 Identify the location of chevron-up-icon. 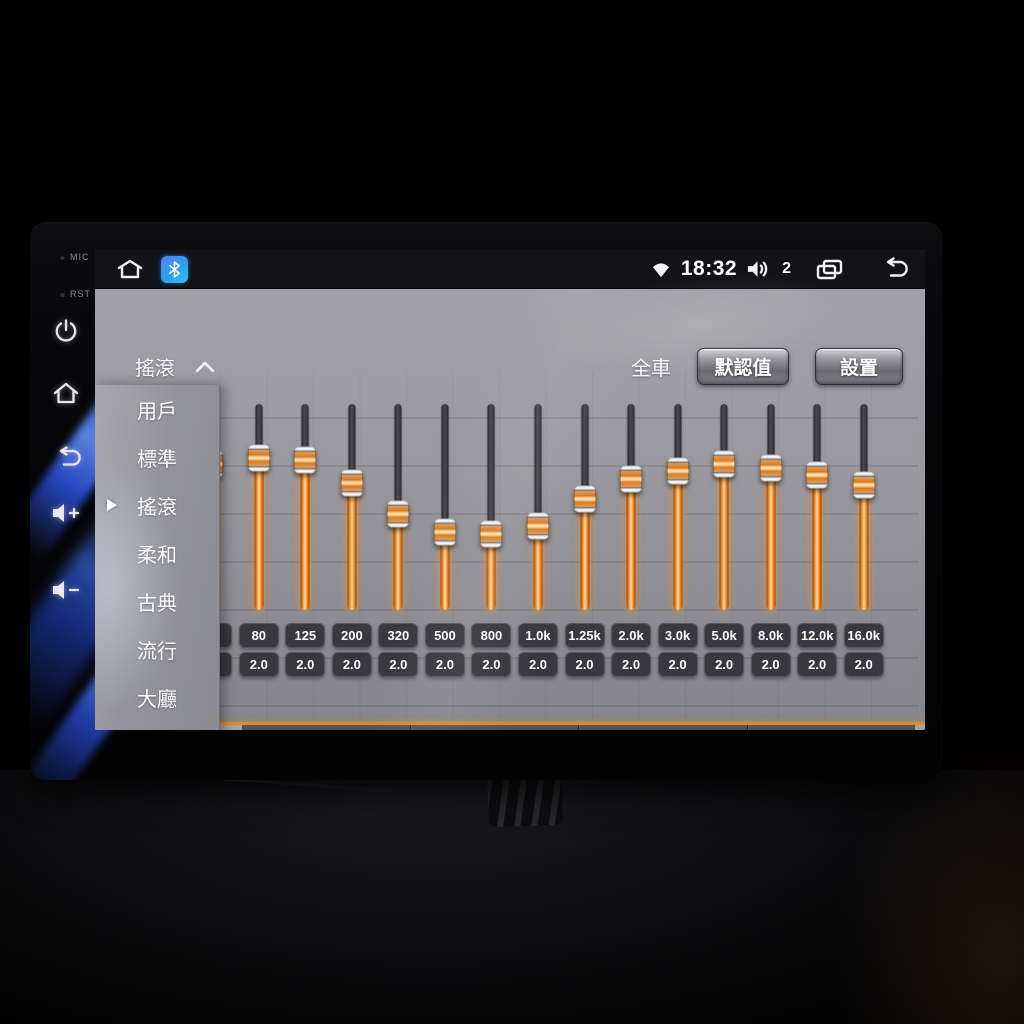
(205, 366).